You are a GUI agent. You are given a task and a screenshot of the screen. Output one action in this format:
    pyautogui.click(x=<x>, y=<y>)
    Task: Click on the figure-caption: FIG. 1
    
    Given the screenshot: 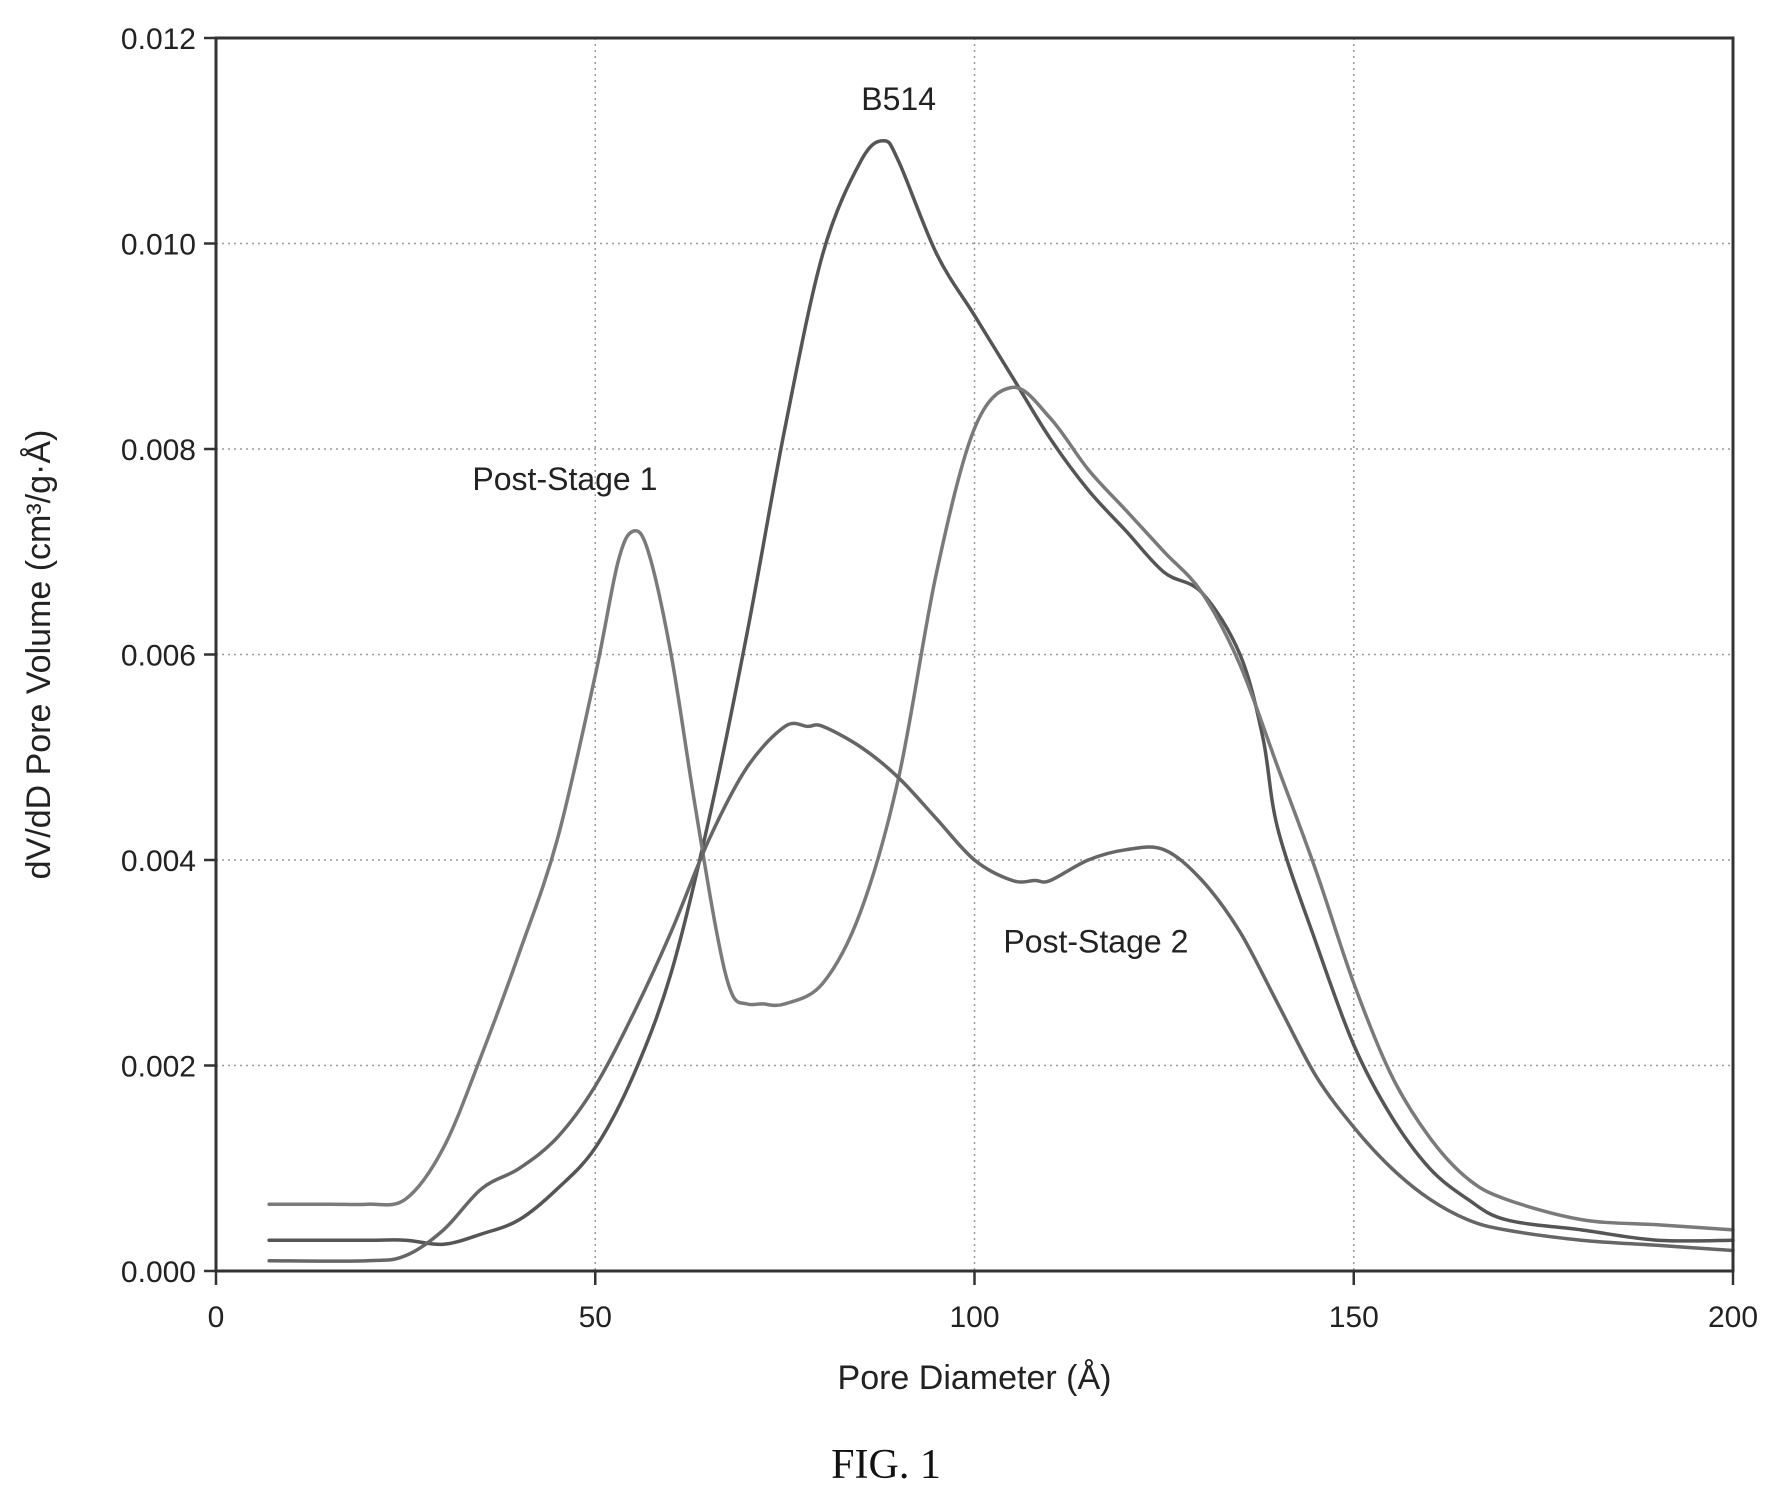 What is the action you would take?
    pyautogui.click(x=886, y=1465)
    